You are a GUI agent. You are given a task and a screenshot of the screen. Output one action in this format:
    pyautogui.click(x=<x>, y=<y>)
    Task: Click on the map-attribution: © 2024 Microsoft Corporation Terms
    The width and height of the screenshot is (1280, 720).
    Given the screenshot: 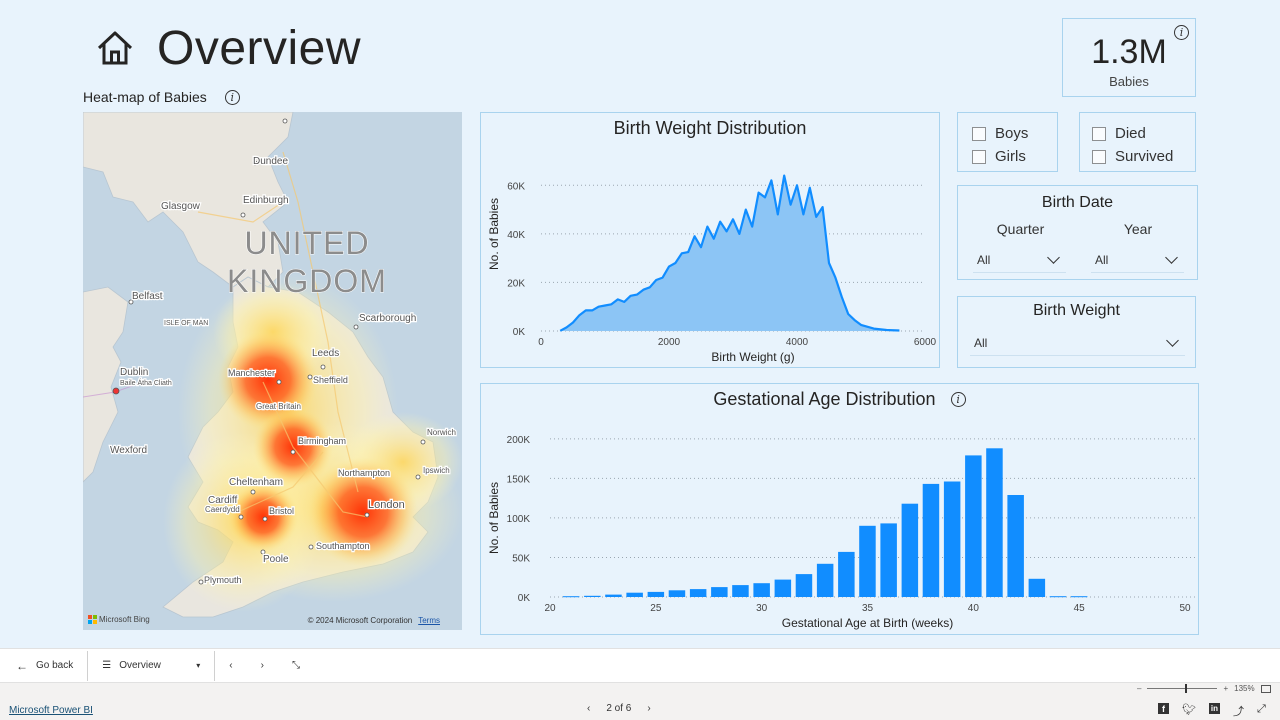 What is the action you would take?
    pyautogui.click(x=373, y=620)
    